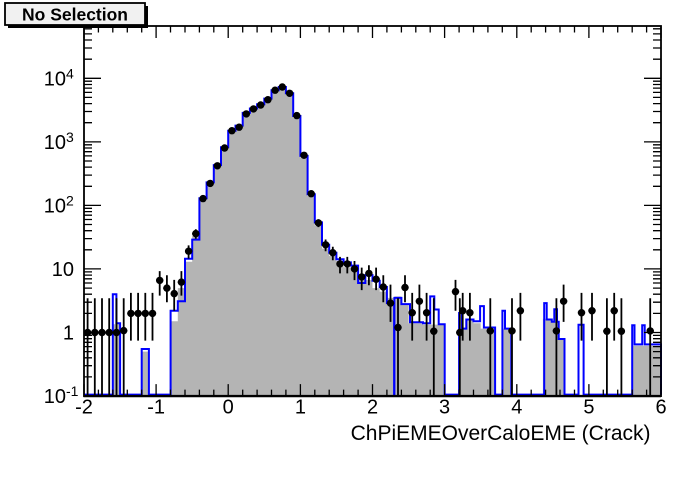 This screenshot has width=696, height=477. What do you see at coordinates (660, 408) in the screenshot?
I see `svg-text: 6` at bounding box center [660, 408].